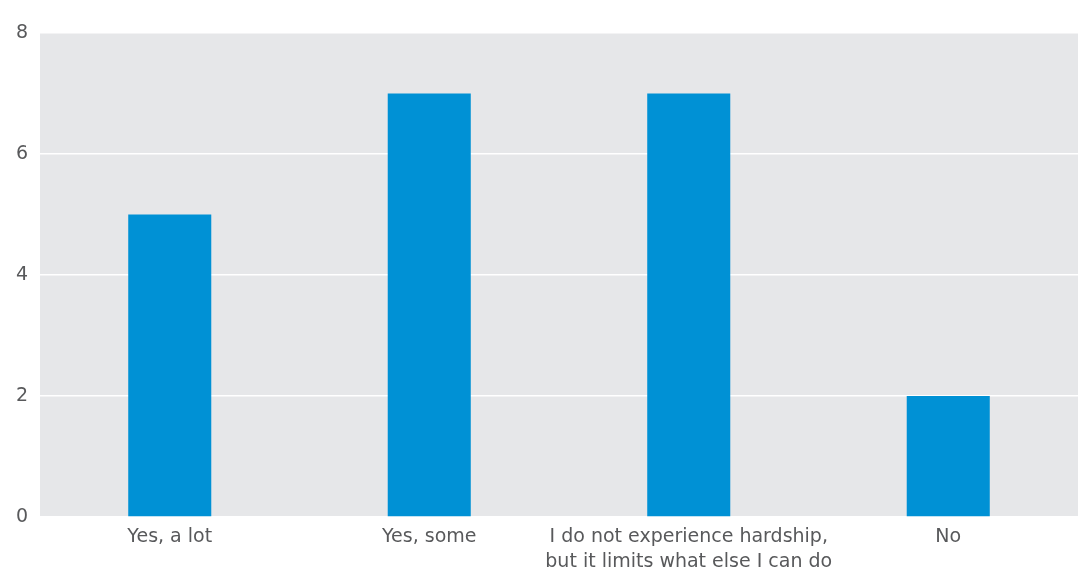 The height and width of the screenshot is (574, 1078). I want to click on x-tick-label: Yes, a lot, so click(169, 535).